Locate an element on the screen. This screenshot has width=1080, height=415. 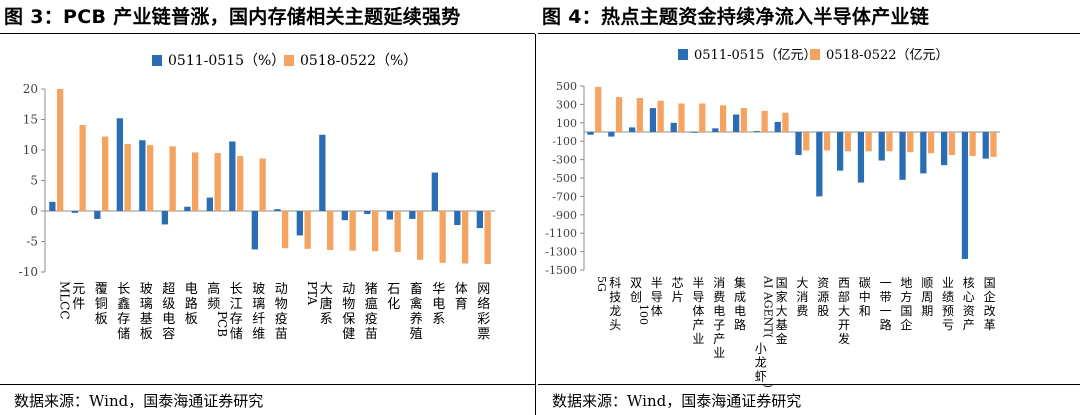
svg-text: 畜 is located at coordinates (416, 289).